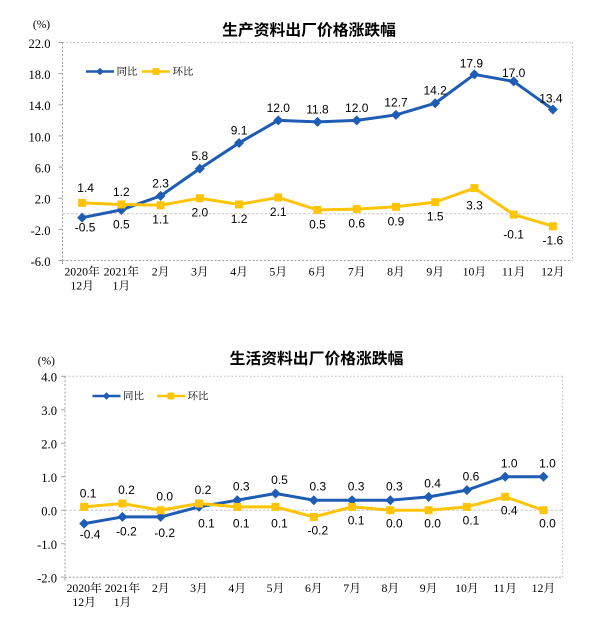  What do you see at coordinates (49, 378) in the screenshot?
I see `svg-text: 4.0` at bounding box center [49, 378].